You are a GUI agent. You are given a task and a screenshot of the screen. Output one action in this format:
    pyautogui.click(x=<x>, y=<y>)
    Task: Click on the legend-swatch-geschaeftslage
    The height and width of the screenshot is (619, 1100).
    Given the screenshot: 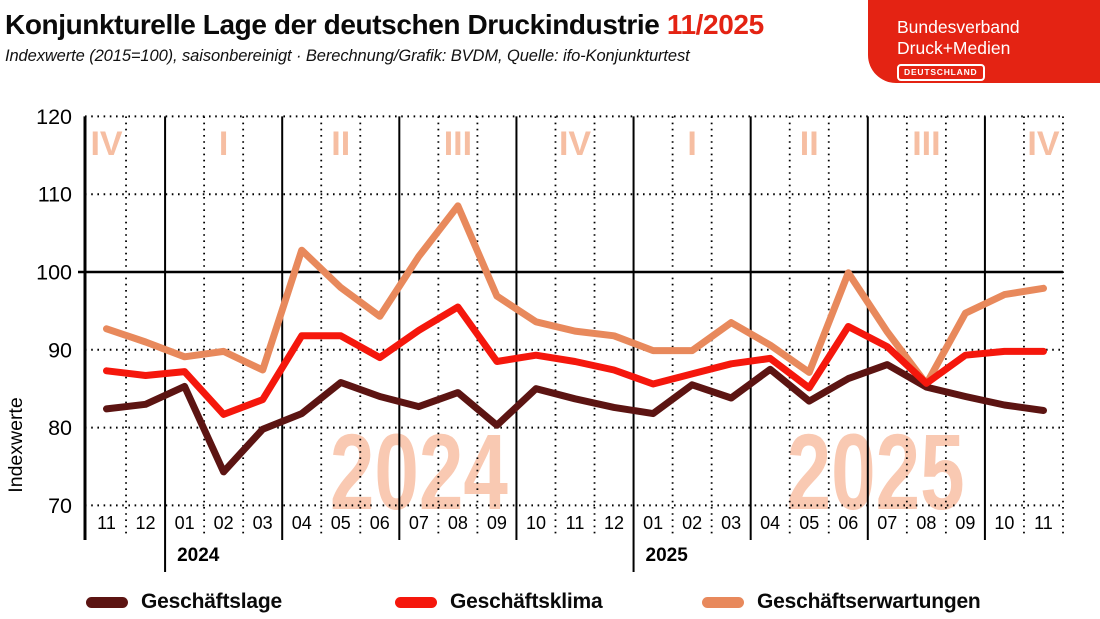 What is the action you would take?
    pyautogui.click(x=107, y=602)
    